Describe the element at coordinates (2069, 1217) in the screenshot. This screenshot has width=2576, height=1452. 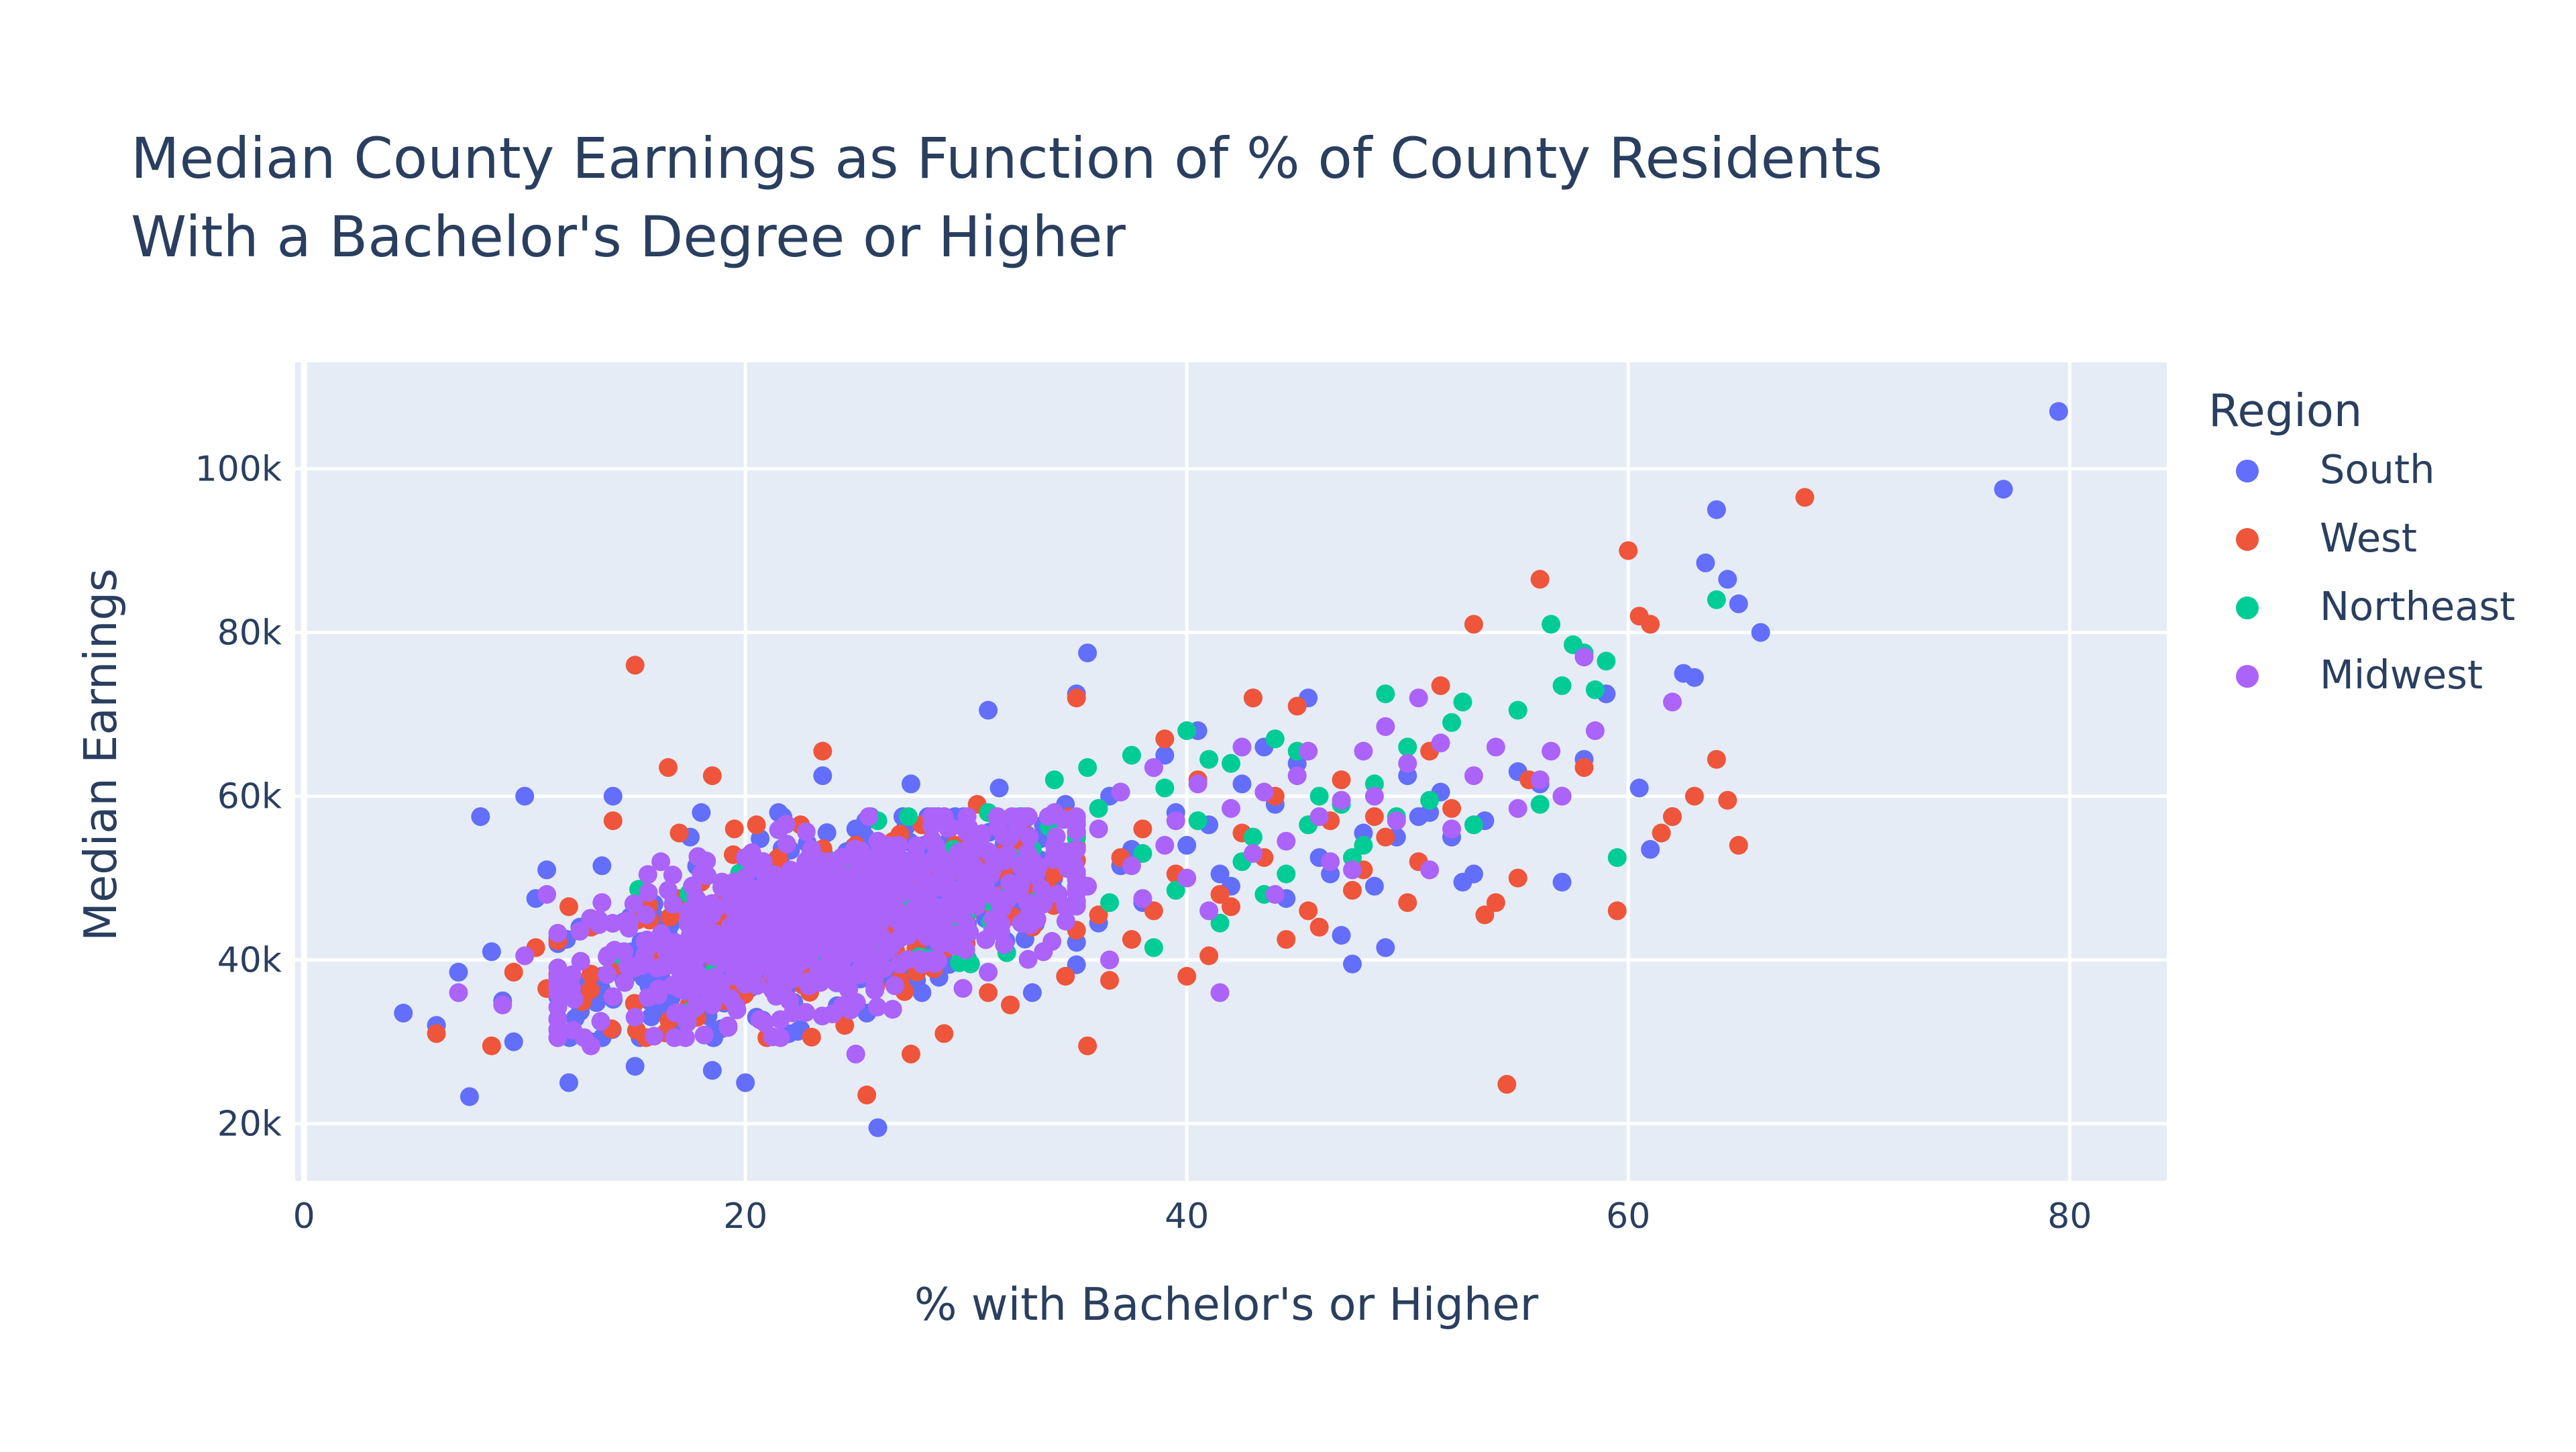
I see `x-tick-label: 80` at that location.